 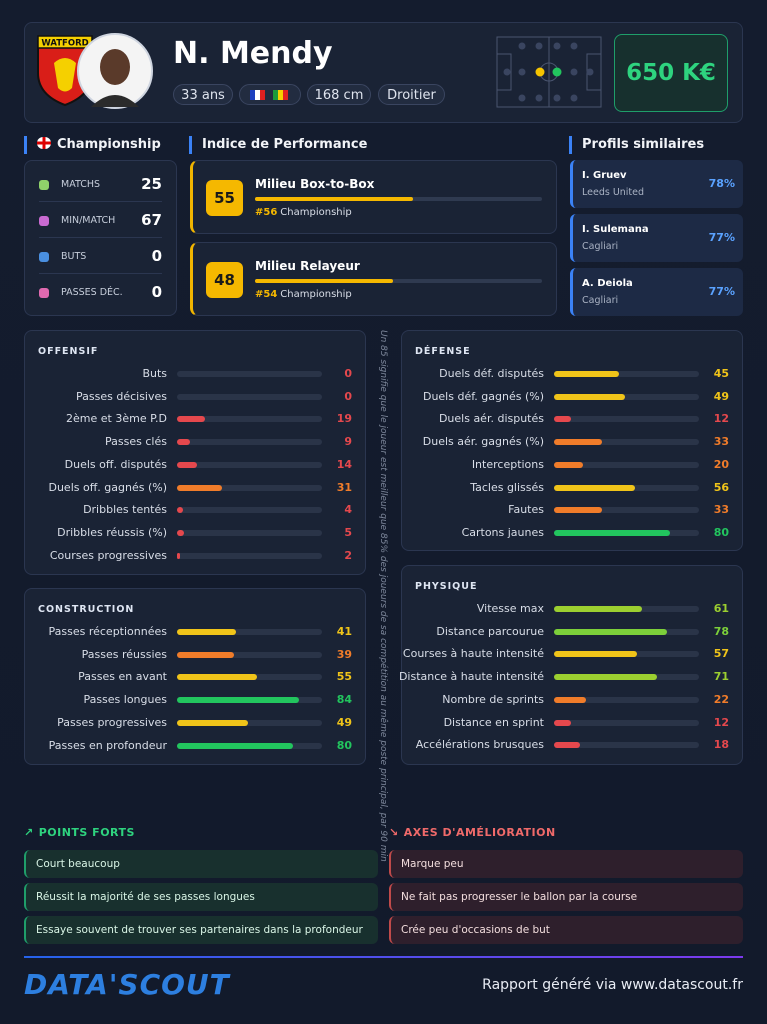 What do you see at coordinates (721, 631) in the screenshot?
I see `metric-value: 78` at bounding box center [721, 631].